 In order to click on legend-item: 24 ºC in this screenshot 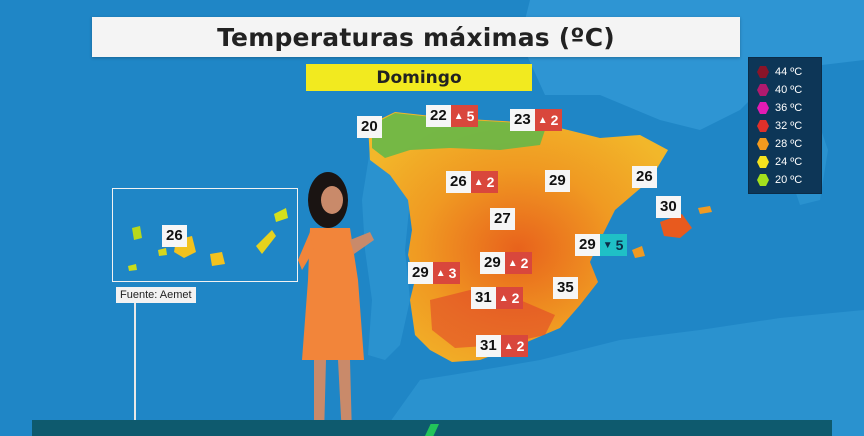, I will do `click(779, 162)`.